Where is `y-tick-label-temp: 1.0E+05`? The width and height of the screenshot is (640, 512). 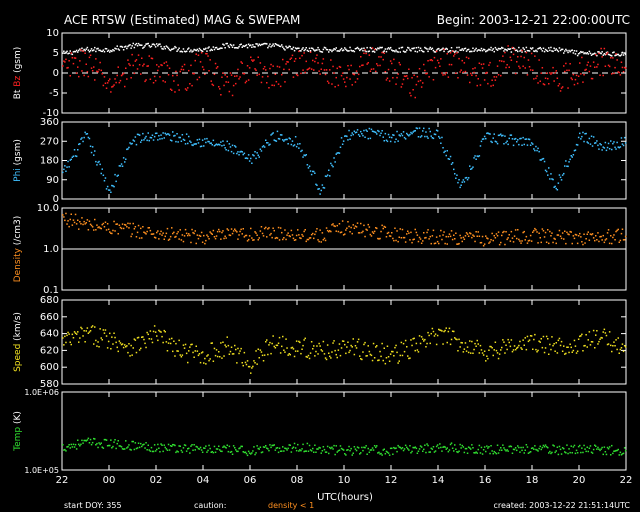
y-tick-label-temp: 1.0E+05 is located at coordinates (41, 470).